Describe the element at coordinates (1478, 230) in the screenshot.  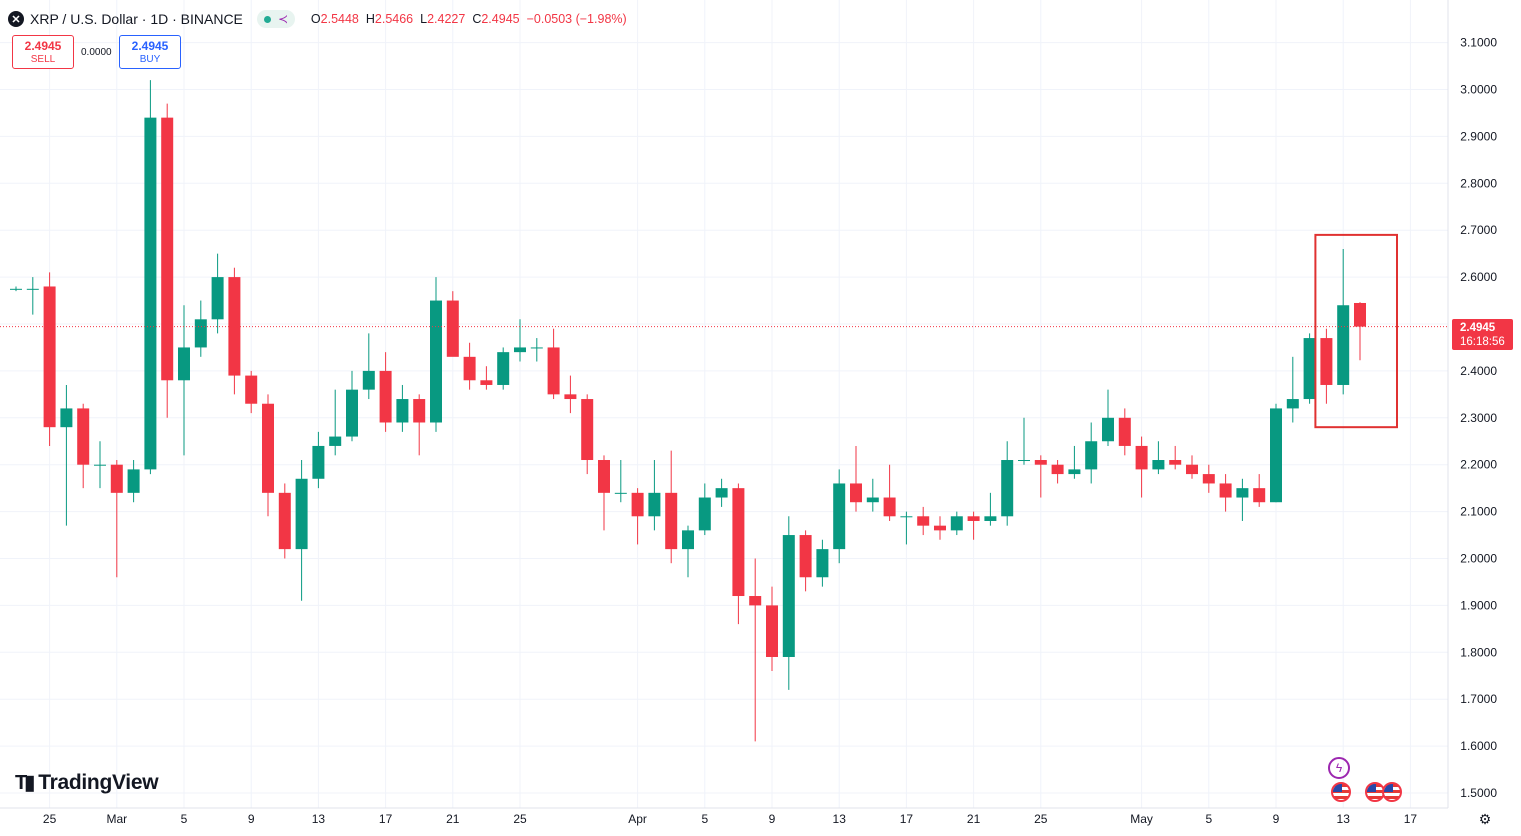
I see `y-tick-label: 2.7000` at that location.